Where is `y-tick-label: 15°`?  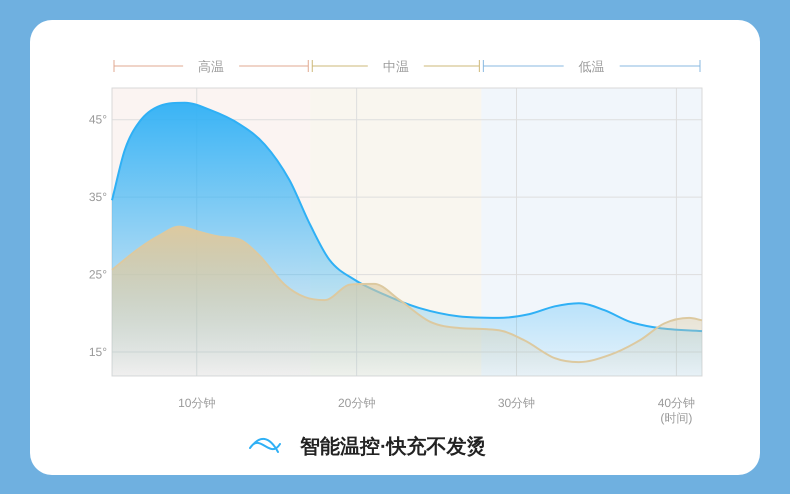
y-tick-label: 15° is located at coordinates (98, 352).